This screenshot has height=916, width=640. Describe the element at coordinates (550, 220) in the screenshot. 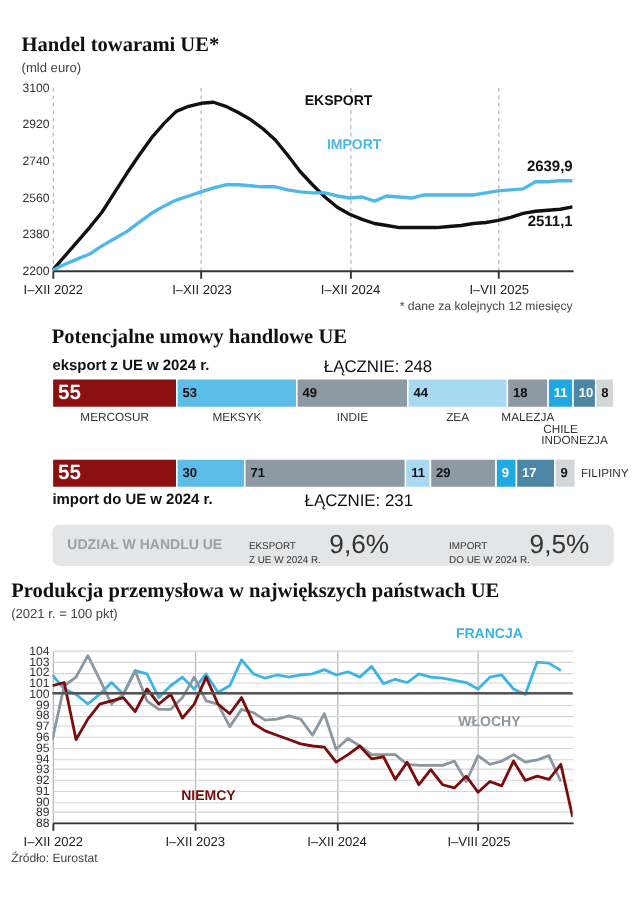

I see `data-label: 2511,1` at that location.